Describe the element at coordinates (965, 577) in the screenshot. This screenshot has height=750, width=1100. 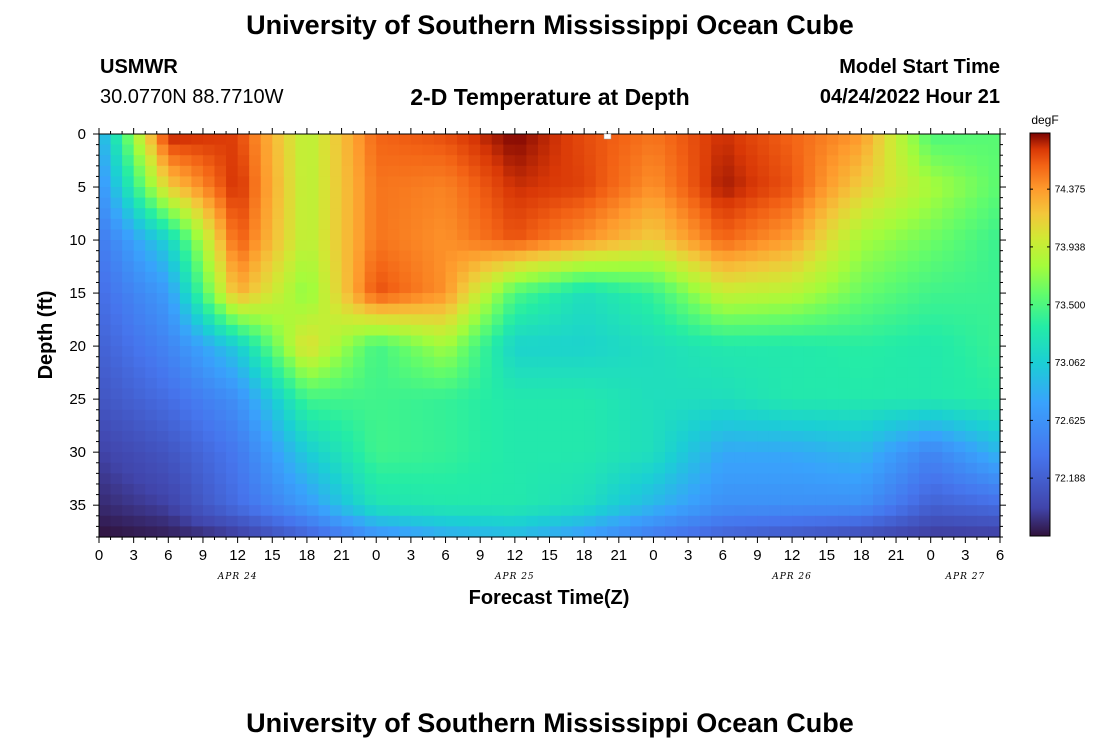
I see `date-label: APR 27` at that location.